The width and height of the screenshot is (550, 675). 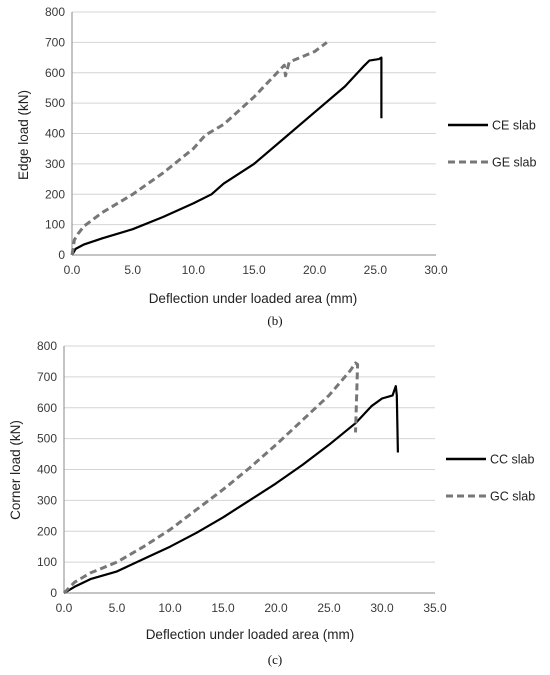 What do you see at coordinates (199, 148) in the screenshot?
I see `series-line-ge-slab` at bounding box center [199, 148].